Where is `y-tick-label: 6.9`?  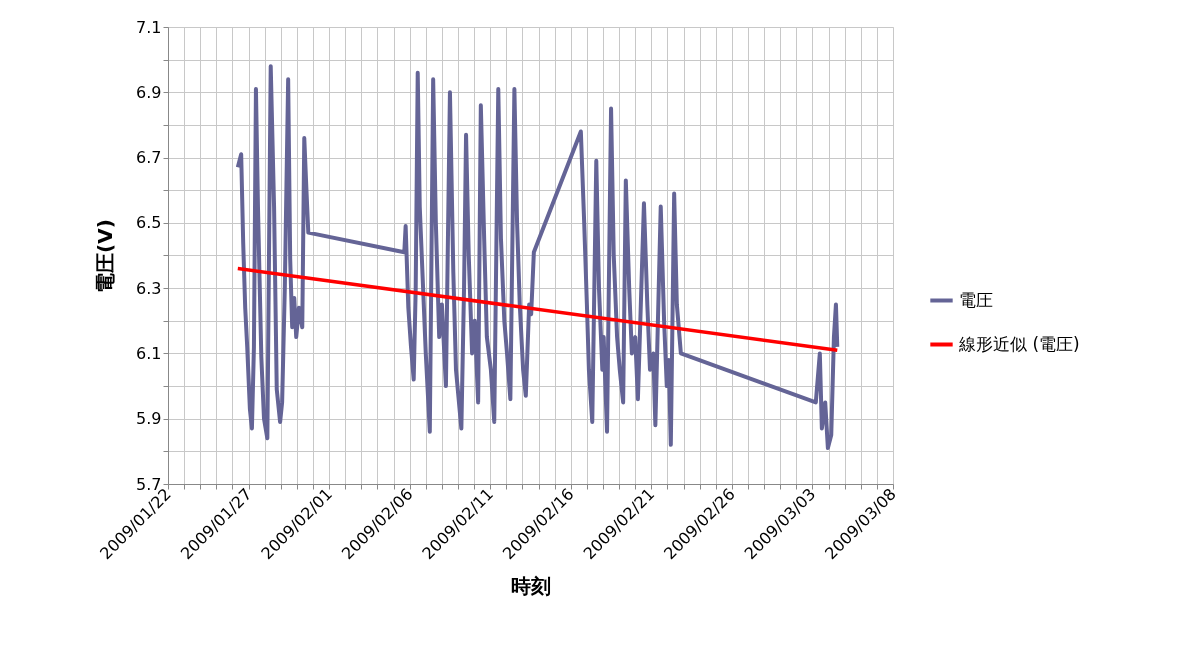 y-tick-label: 6.9 is located at coordinates (149, 92).